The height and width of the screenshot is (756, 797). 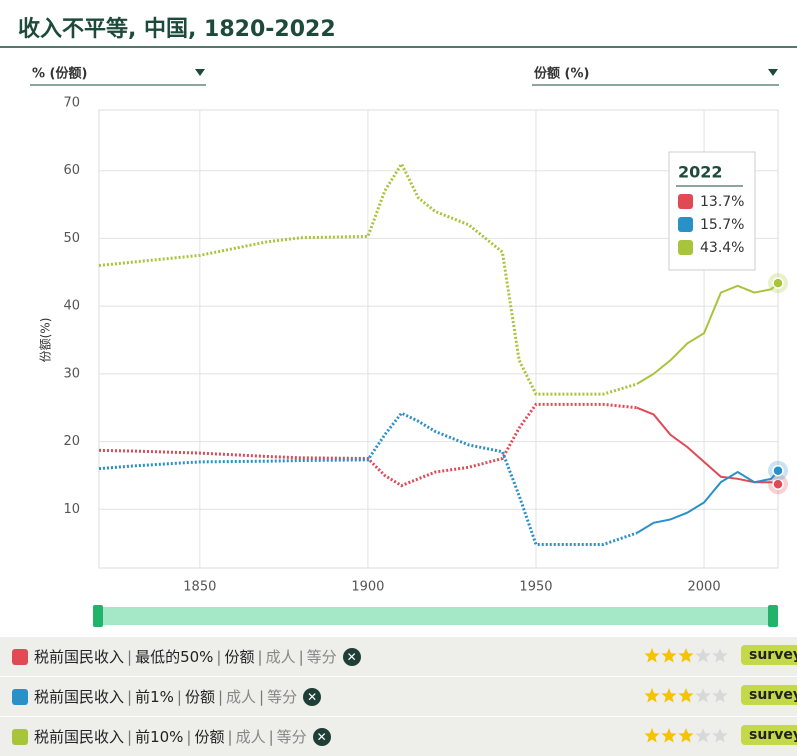 I want to click on x-tick-label: 1900, so click(x=367, y=587).